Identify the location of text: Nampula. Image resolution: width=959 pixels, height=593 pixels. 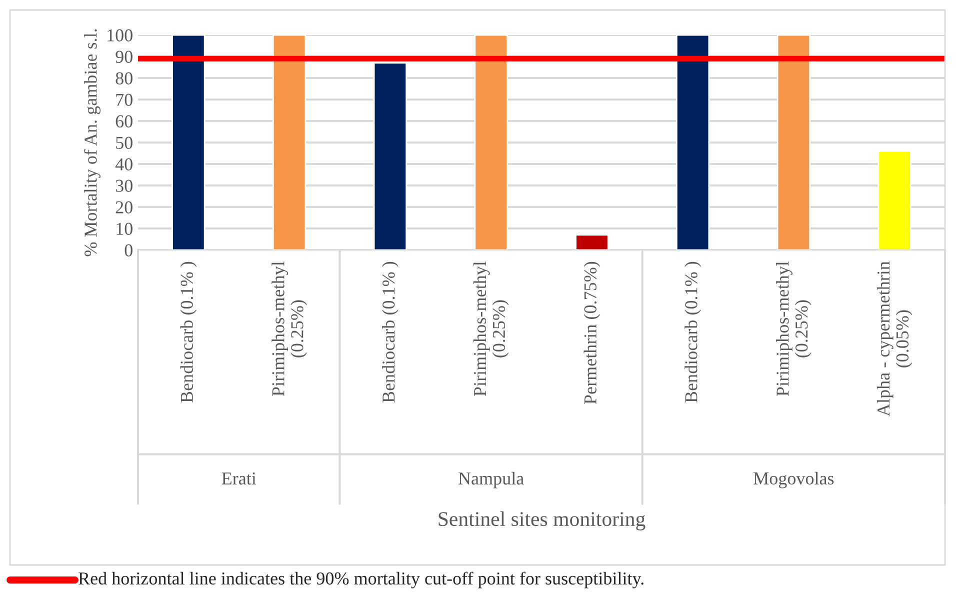
(491, 480).